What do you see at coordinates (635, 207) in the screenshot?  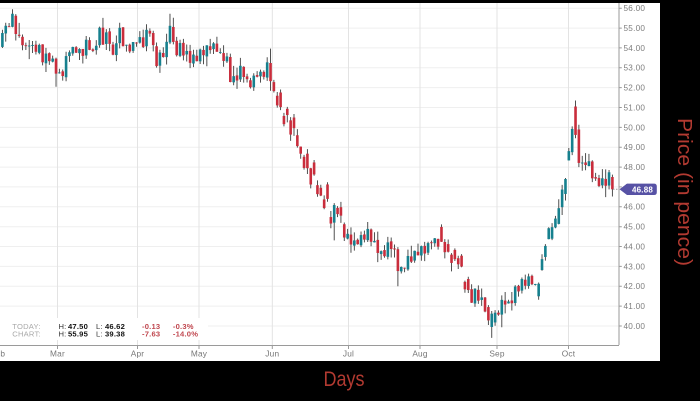 I see `svg-text: 46.00` at bounding box center [635, 207].